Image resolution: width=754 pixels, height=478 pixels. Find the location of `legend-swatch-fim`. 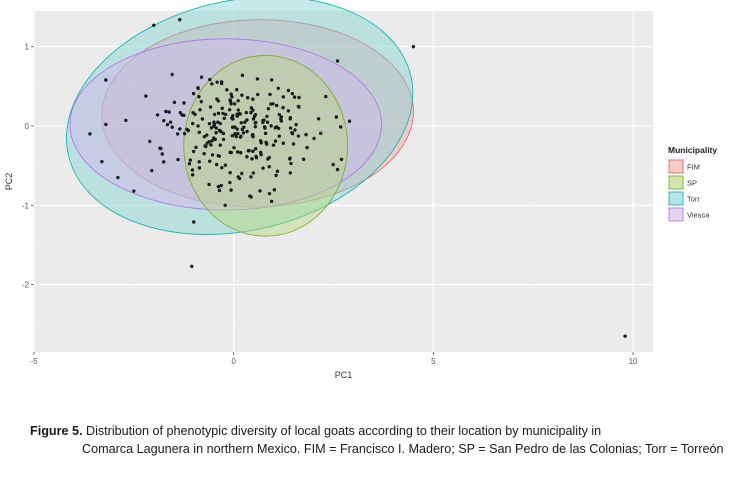

legend-swatch-fim is located at coordinates (676, 166).